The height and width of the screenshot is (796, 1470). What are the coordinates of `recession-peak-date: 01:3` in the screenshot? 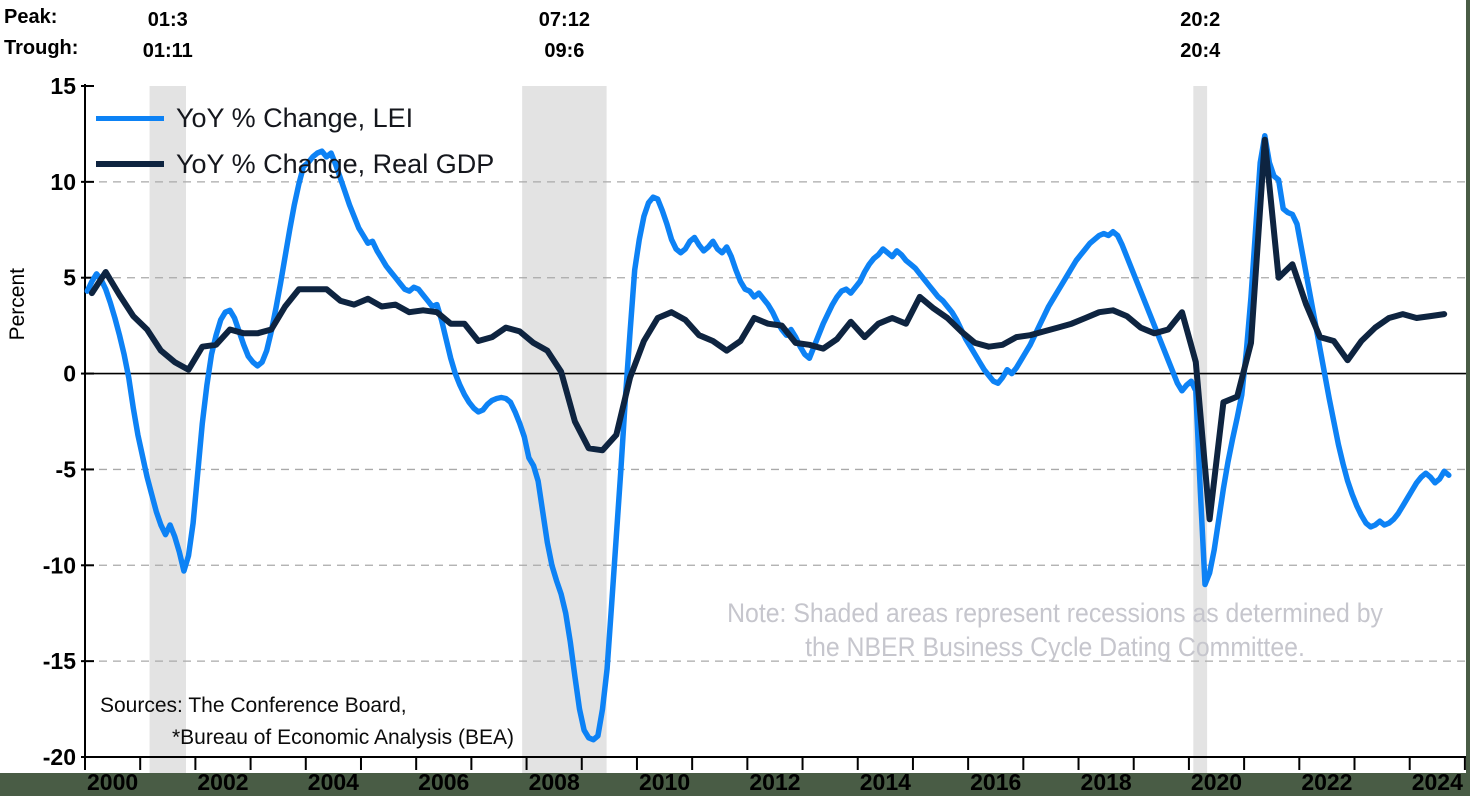 It's located at (167, 20).